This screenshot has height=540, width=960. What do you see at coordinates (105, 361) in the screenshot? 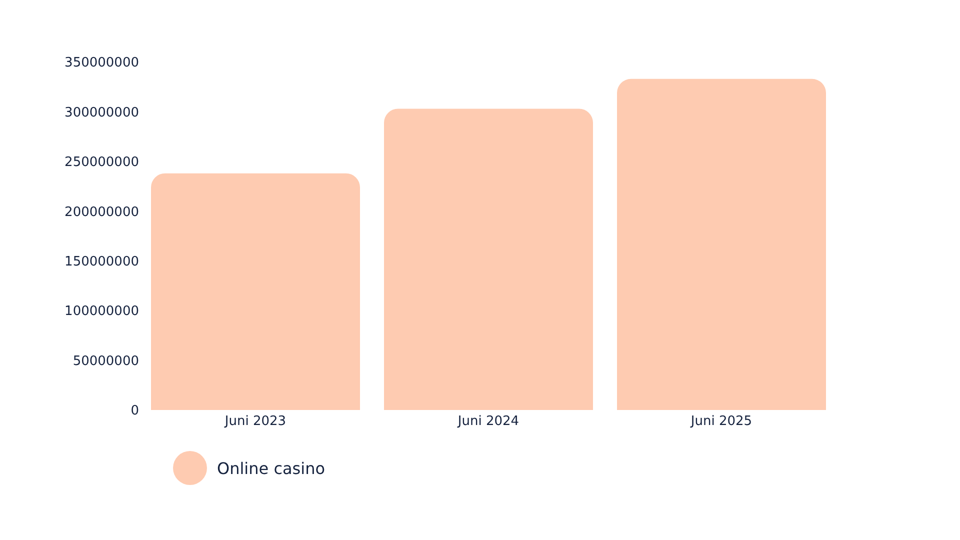
I see `y-tick-label: 50000000` at bounding box center [105, 361].